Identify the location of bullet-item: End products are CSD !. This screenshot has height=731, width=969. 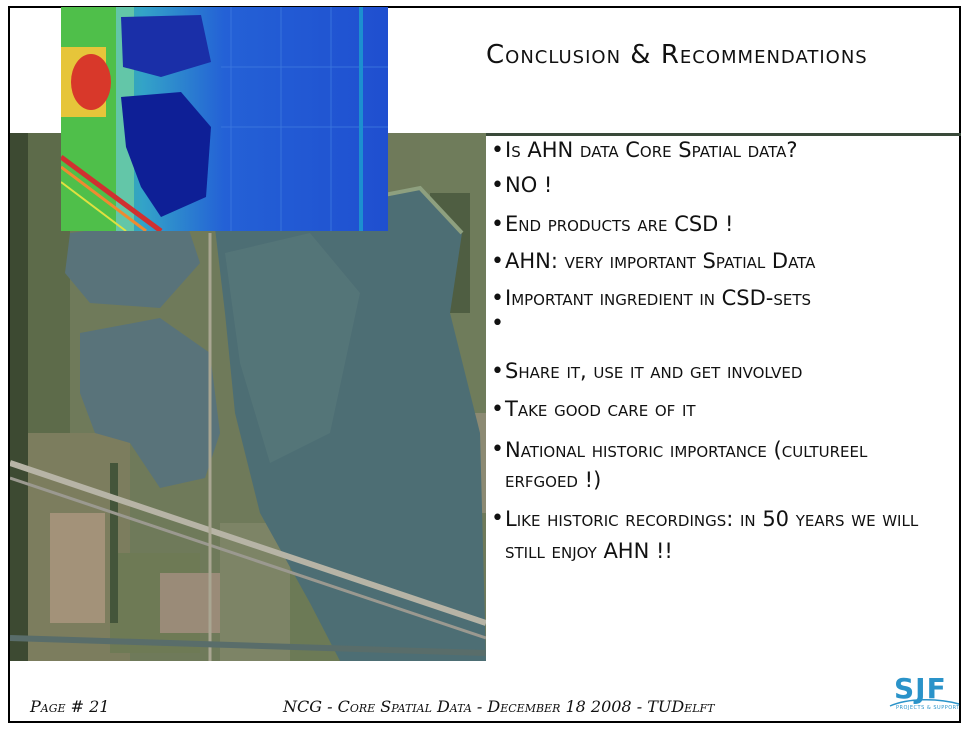
(725, 224).